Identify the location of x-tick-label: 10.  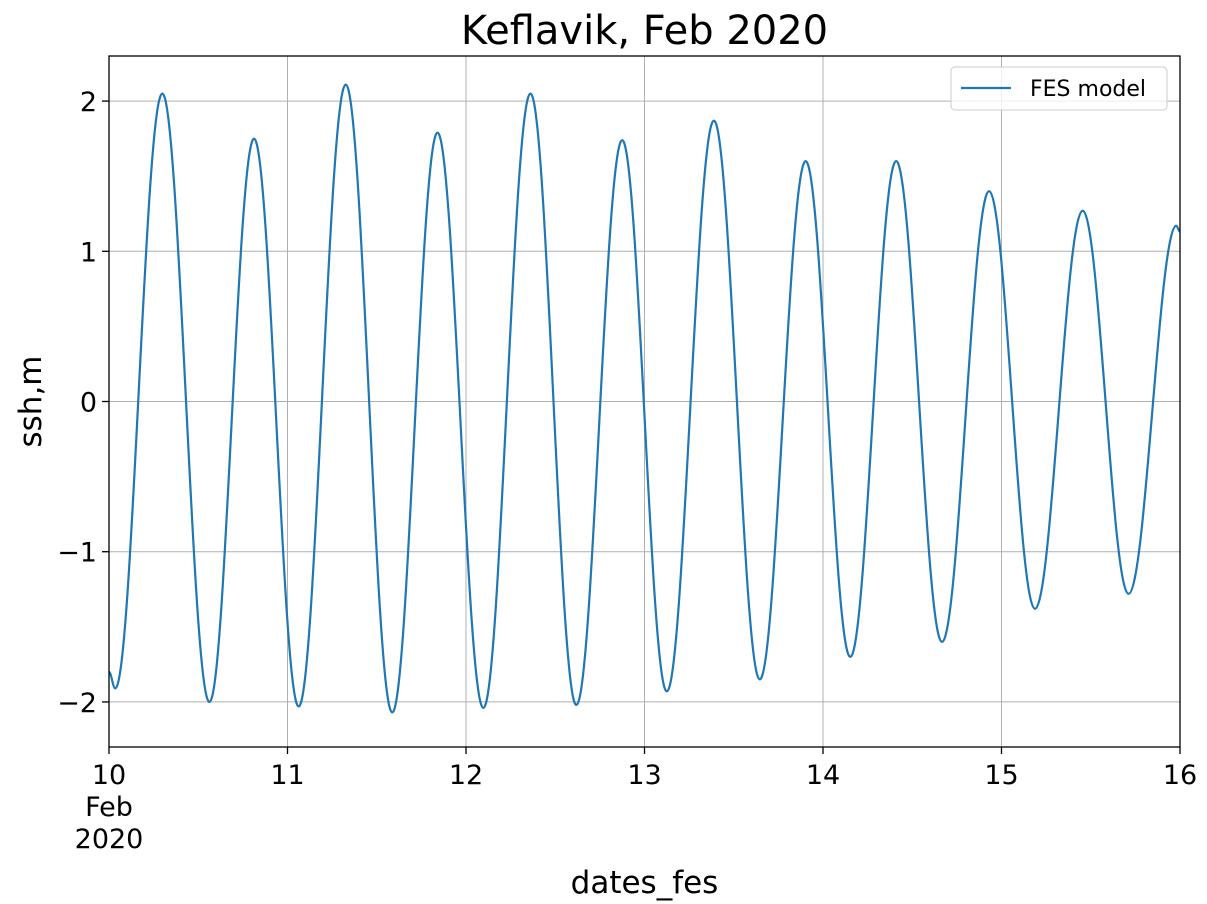
(109, 775).